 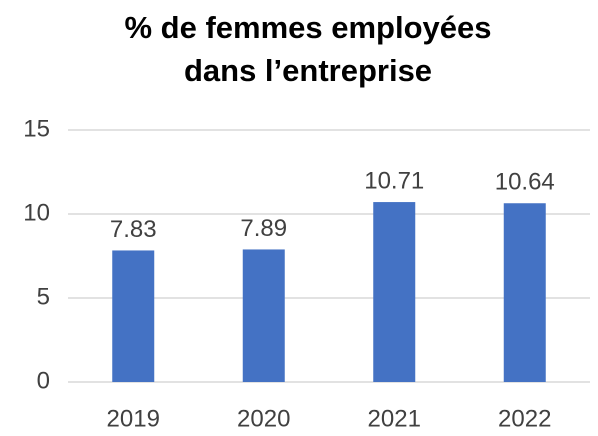 What do you see at coordinates (133, 229) in the screenshot?
I see `data-label: 7.83` at bounding box center [133, 229].